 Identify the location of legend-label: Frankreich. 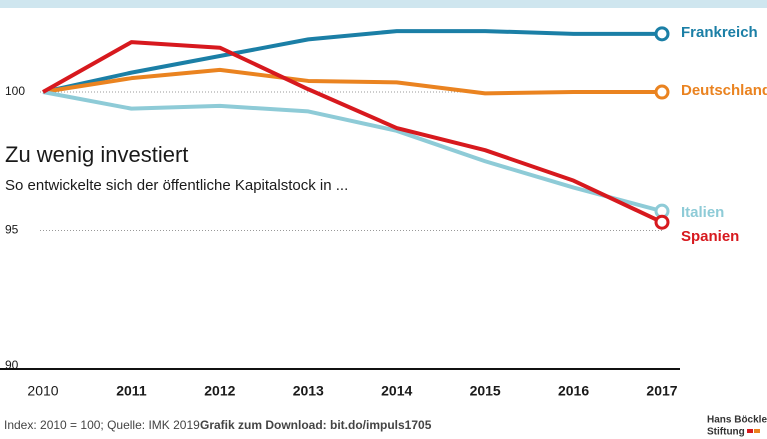
(719, 32).